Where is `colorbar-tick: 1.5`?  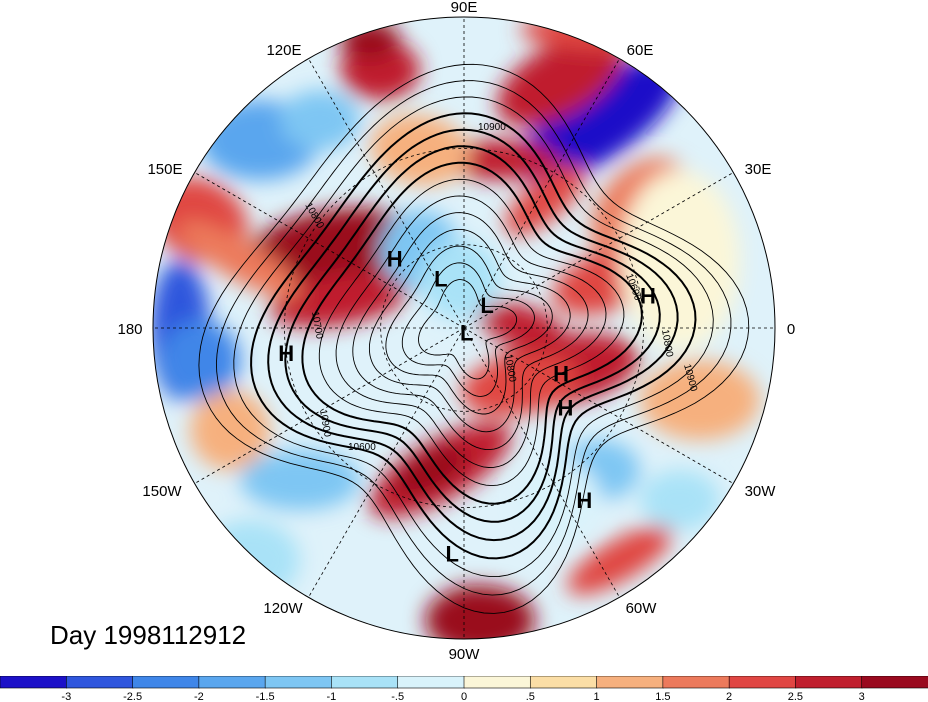 colorbar-tick: 1.5 is located at coordinates (662, 696).